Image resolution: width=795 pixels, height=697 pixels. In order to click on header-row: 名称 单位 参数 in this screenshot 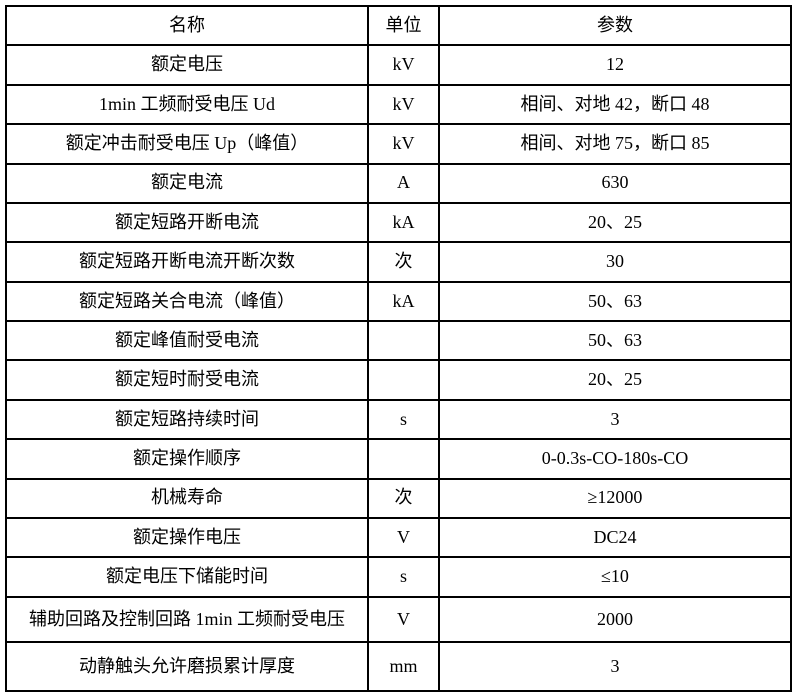, I will do `click(398, 25)`.